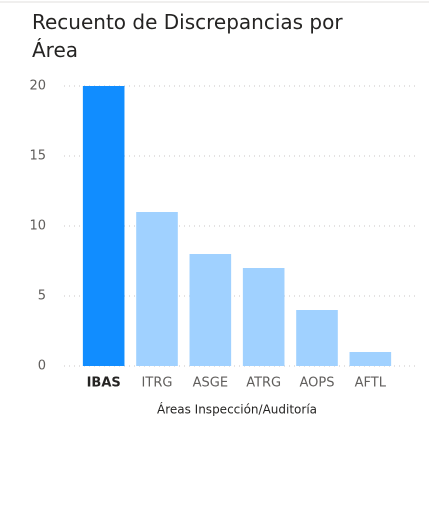  What do you see at coordinates (37, 156) in the screenshot?
I see `y-tick-label: 15` at bounding box center [37, 156].